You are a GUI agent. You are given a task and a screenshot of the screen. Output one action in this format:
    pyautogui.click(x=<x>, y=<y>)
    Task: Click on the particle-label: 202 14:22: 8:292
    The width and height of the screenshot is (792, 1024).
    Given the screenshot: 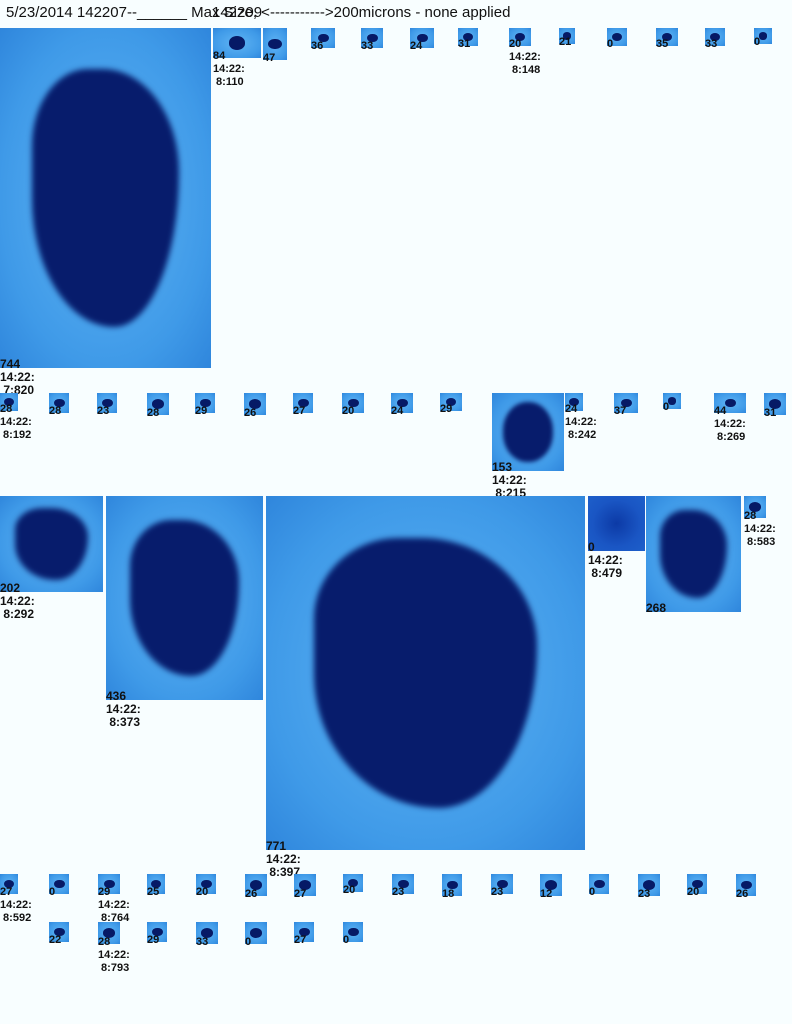 What is the action you would take?
    pyautogui.click(x=17, y=601)
    